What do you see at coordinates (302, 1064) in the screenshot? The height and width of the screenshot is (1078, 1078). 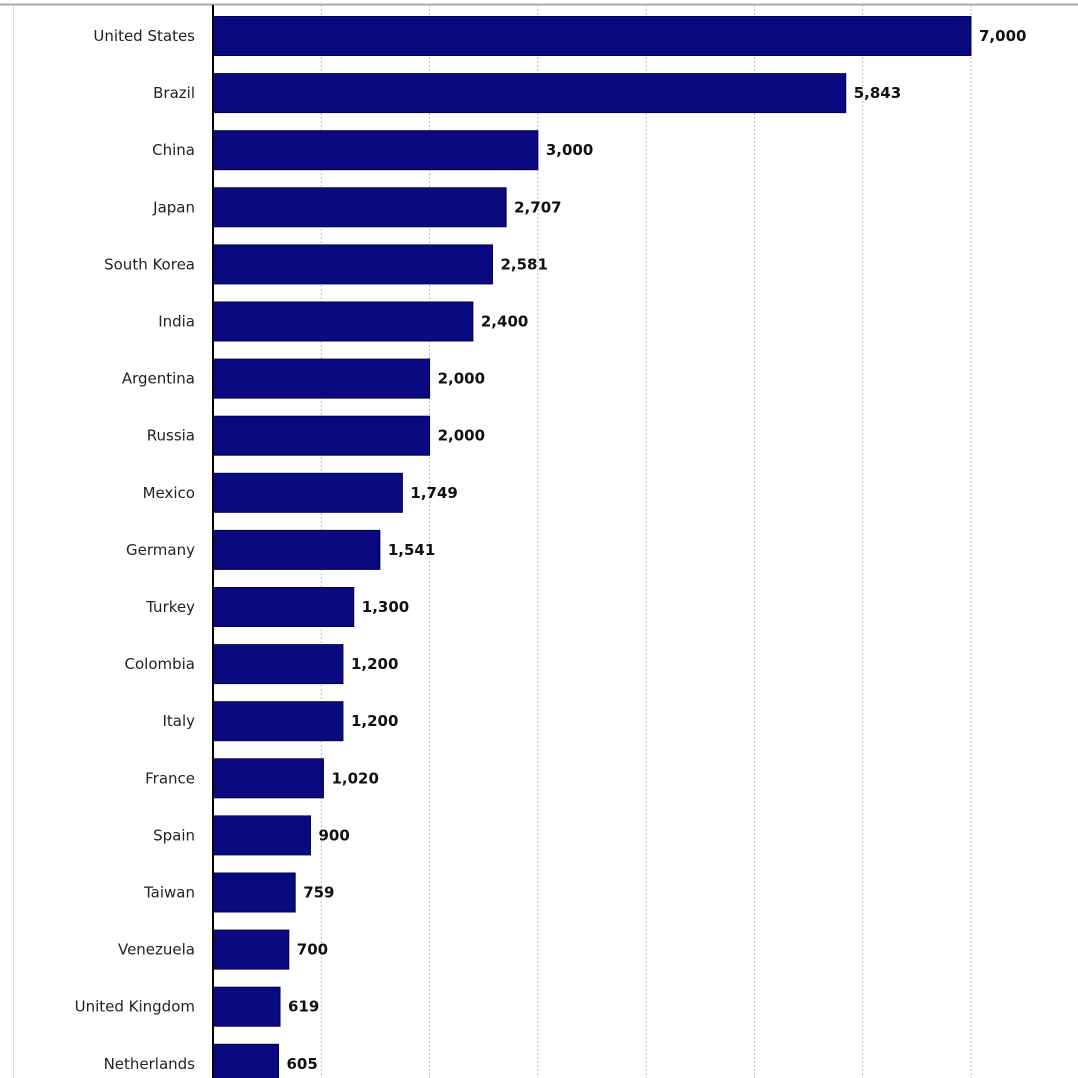 I see `value-label: 605` at bounding box center [302, 1064].